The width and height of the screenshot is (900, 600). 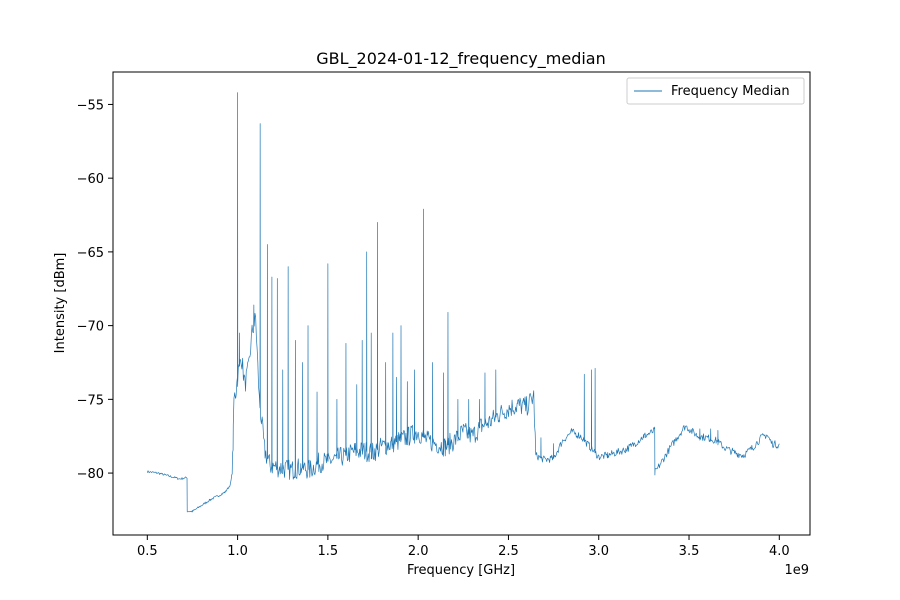 I want to click on x-tick-label: 1.5, so click(x=328, y=551).